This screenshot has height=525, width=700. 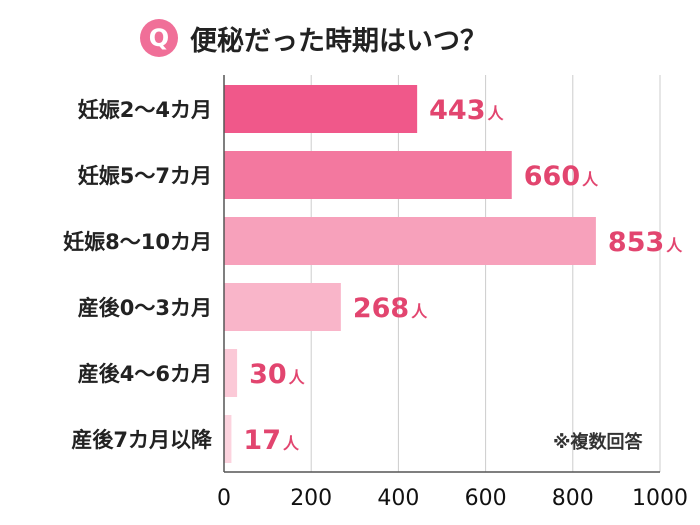 I want to click on data-label: 660 人, so click(x=561, y=176).